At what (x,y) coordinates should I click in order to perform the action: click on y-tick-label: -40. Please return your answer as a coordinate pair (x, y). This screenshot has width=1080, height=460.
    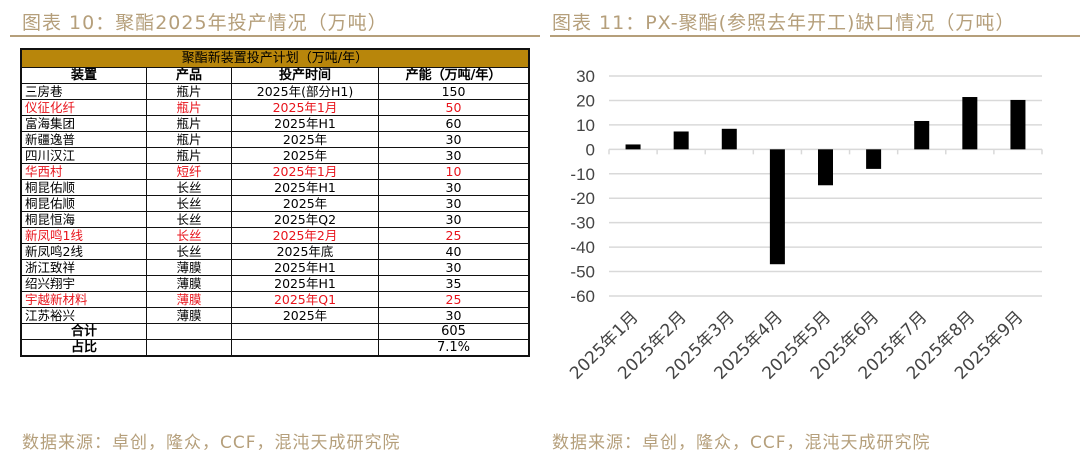
    Looking at the image, I should click on (582, 247).